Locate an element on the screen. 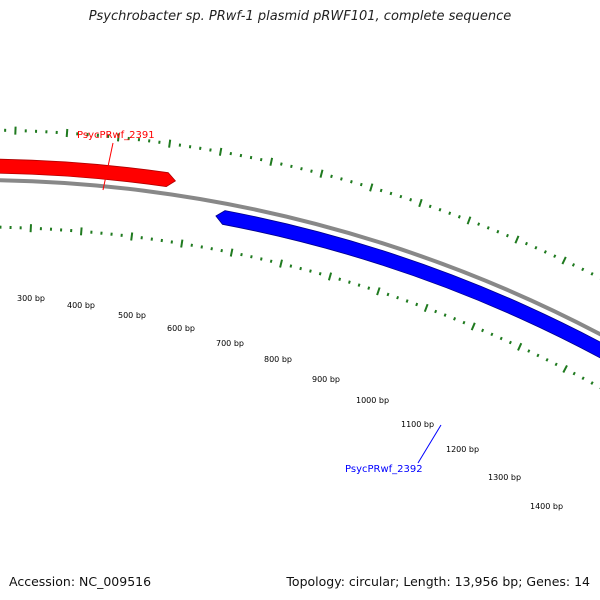 The image size is (600, 600). tick-label: 700 bp is located at coordinates (230, 343).